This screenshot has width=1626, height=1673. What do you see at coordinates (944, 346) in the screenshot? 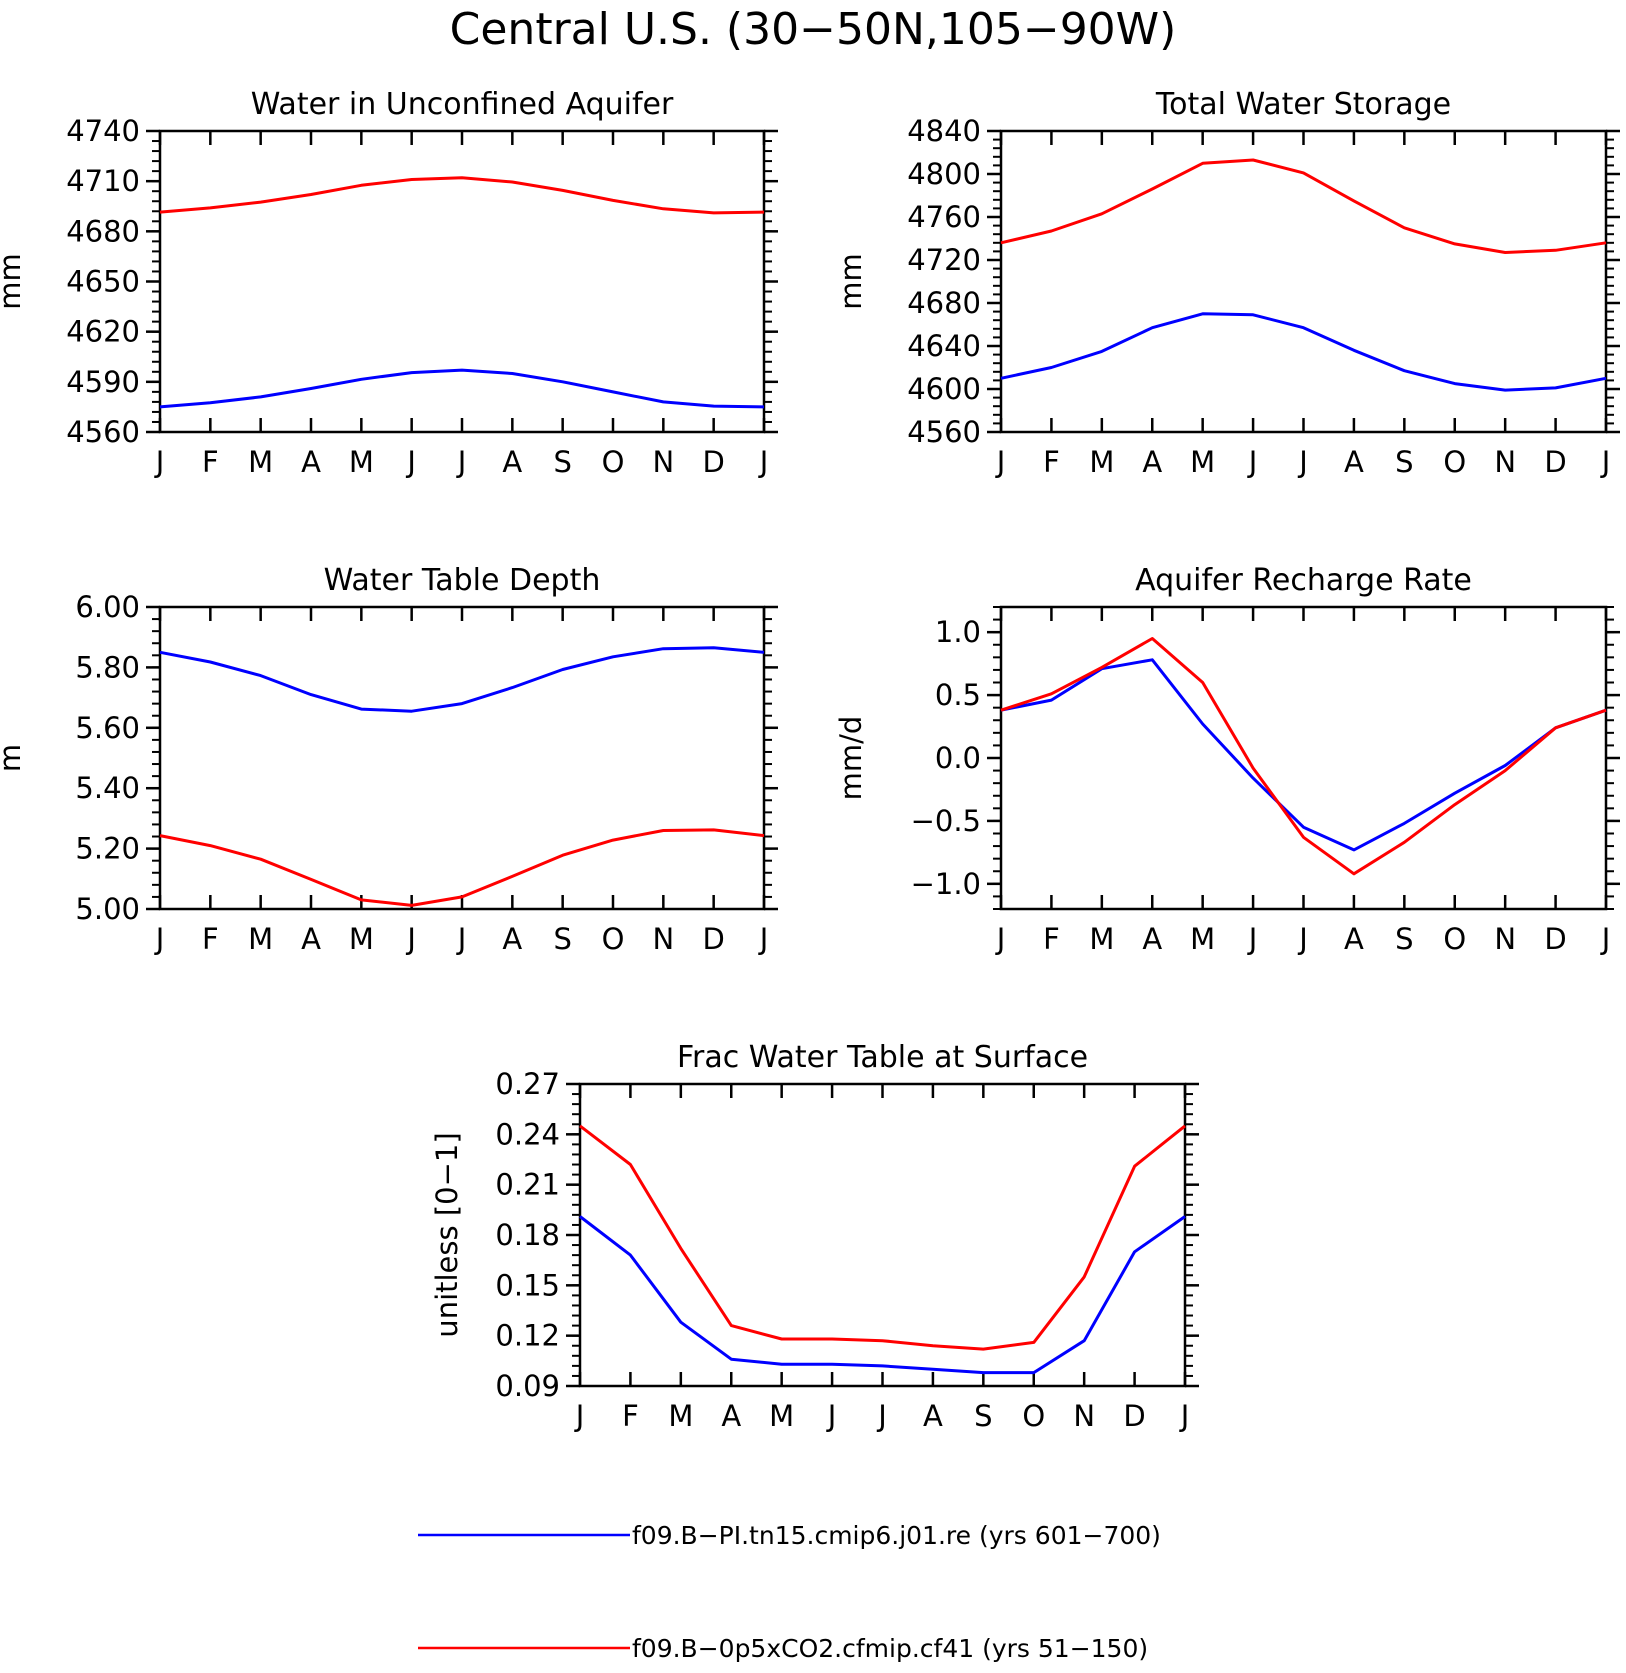
I see `y-tick-label: 4640` at bounding box center [944, 346].